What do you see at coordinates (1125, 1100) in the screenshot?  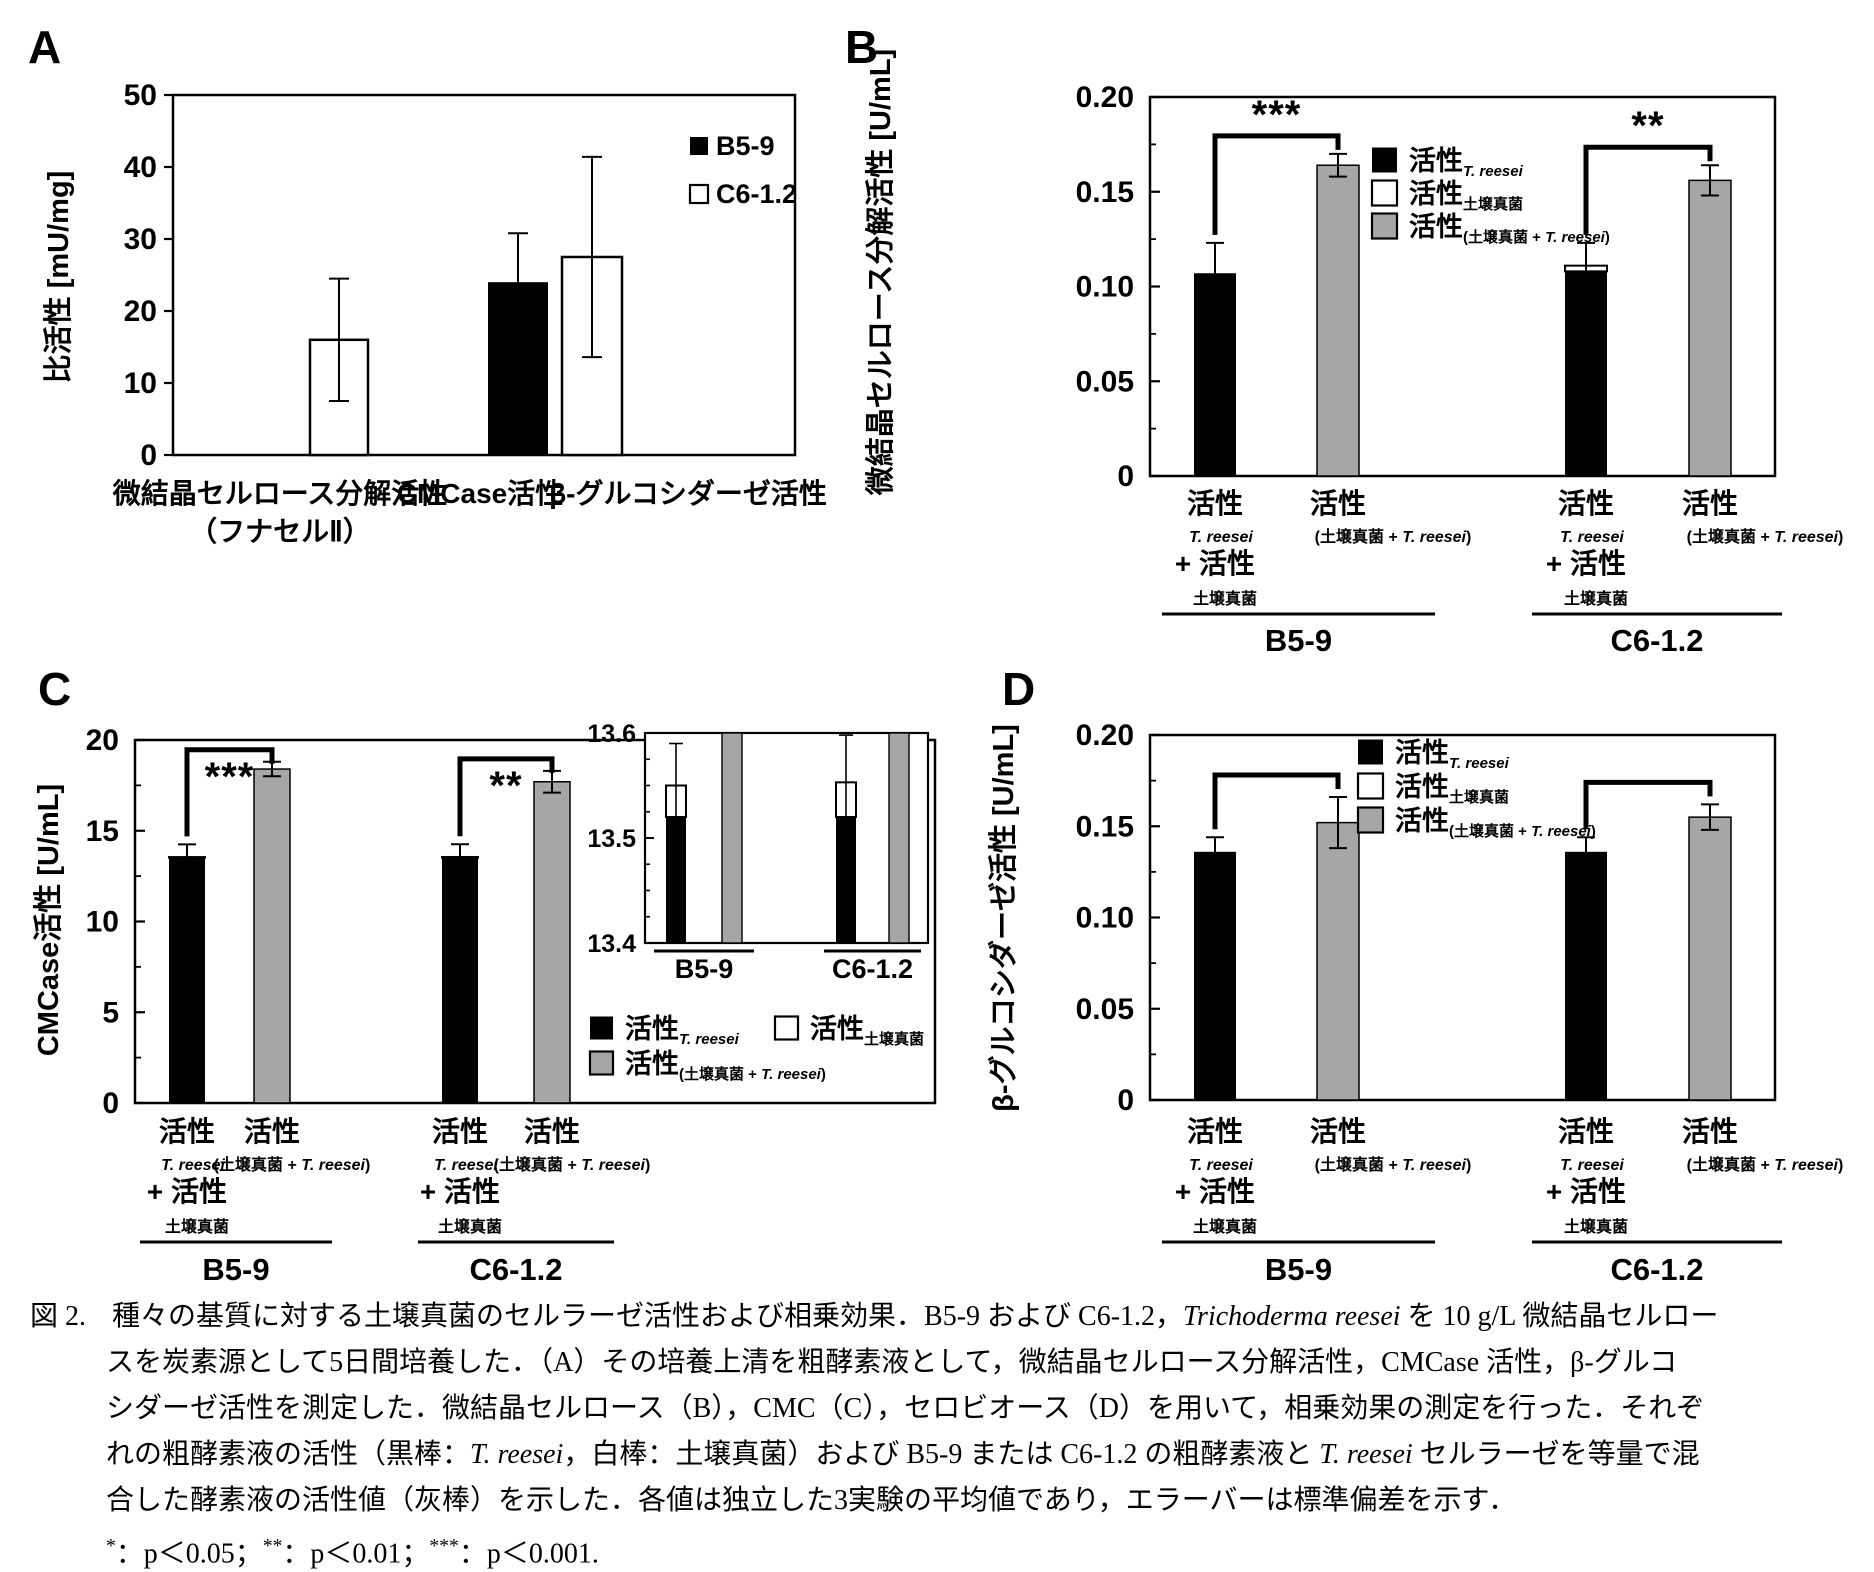 I see `panel-D-ytick-label: 0` at bounding box center [1125, 1100].